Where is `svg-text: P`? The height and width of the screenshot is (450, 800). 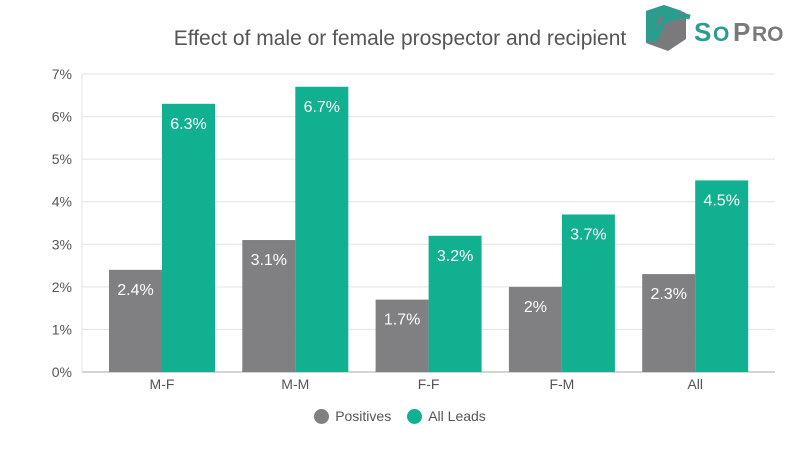
svg-text: P is located at coordinates (741, 32).